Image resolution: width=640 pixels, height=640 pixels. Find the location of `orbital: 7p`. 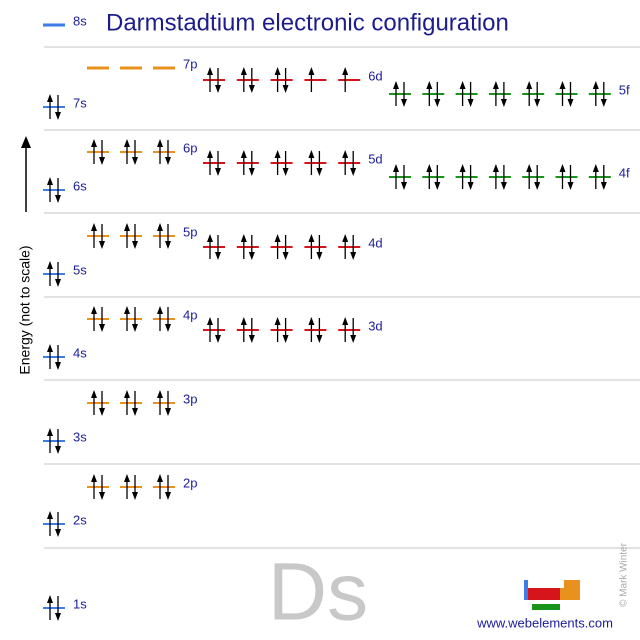

orbital: 7p is located at coordinates (142, 63).